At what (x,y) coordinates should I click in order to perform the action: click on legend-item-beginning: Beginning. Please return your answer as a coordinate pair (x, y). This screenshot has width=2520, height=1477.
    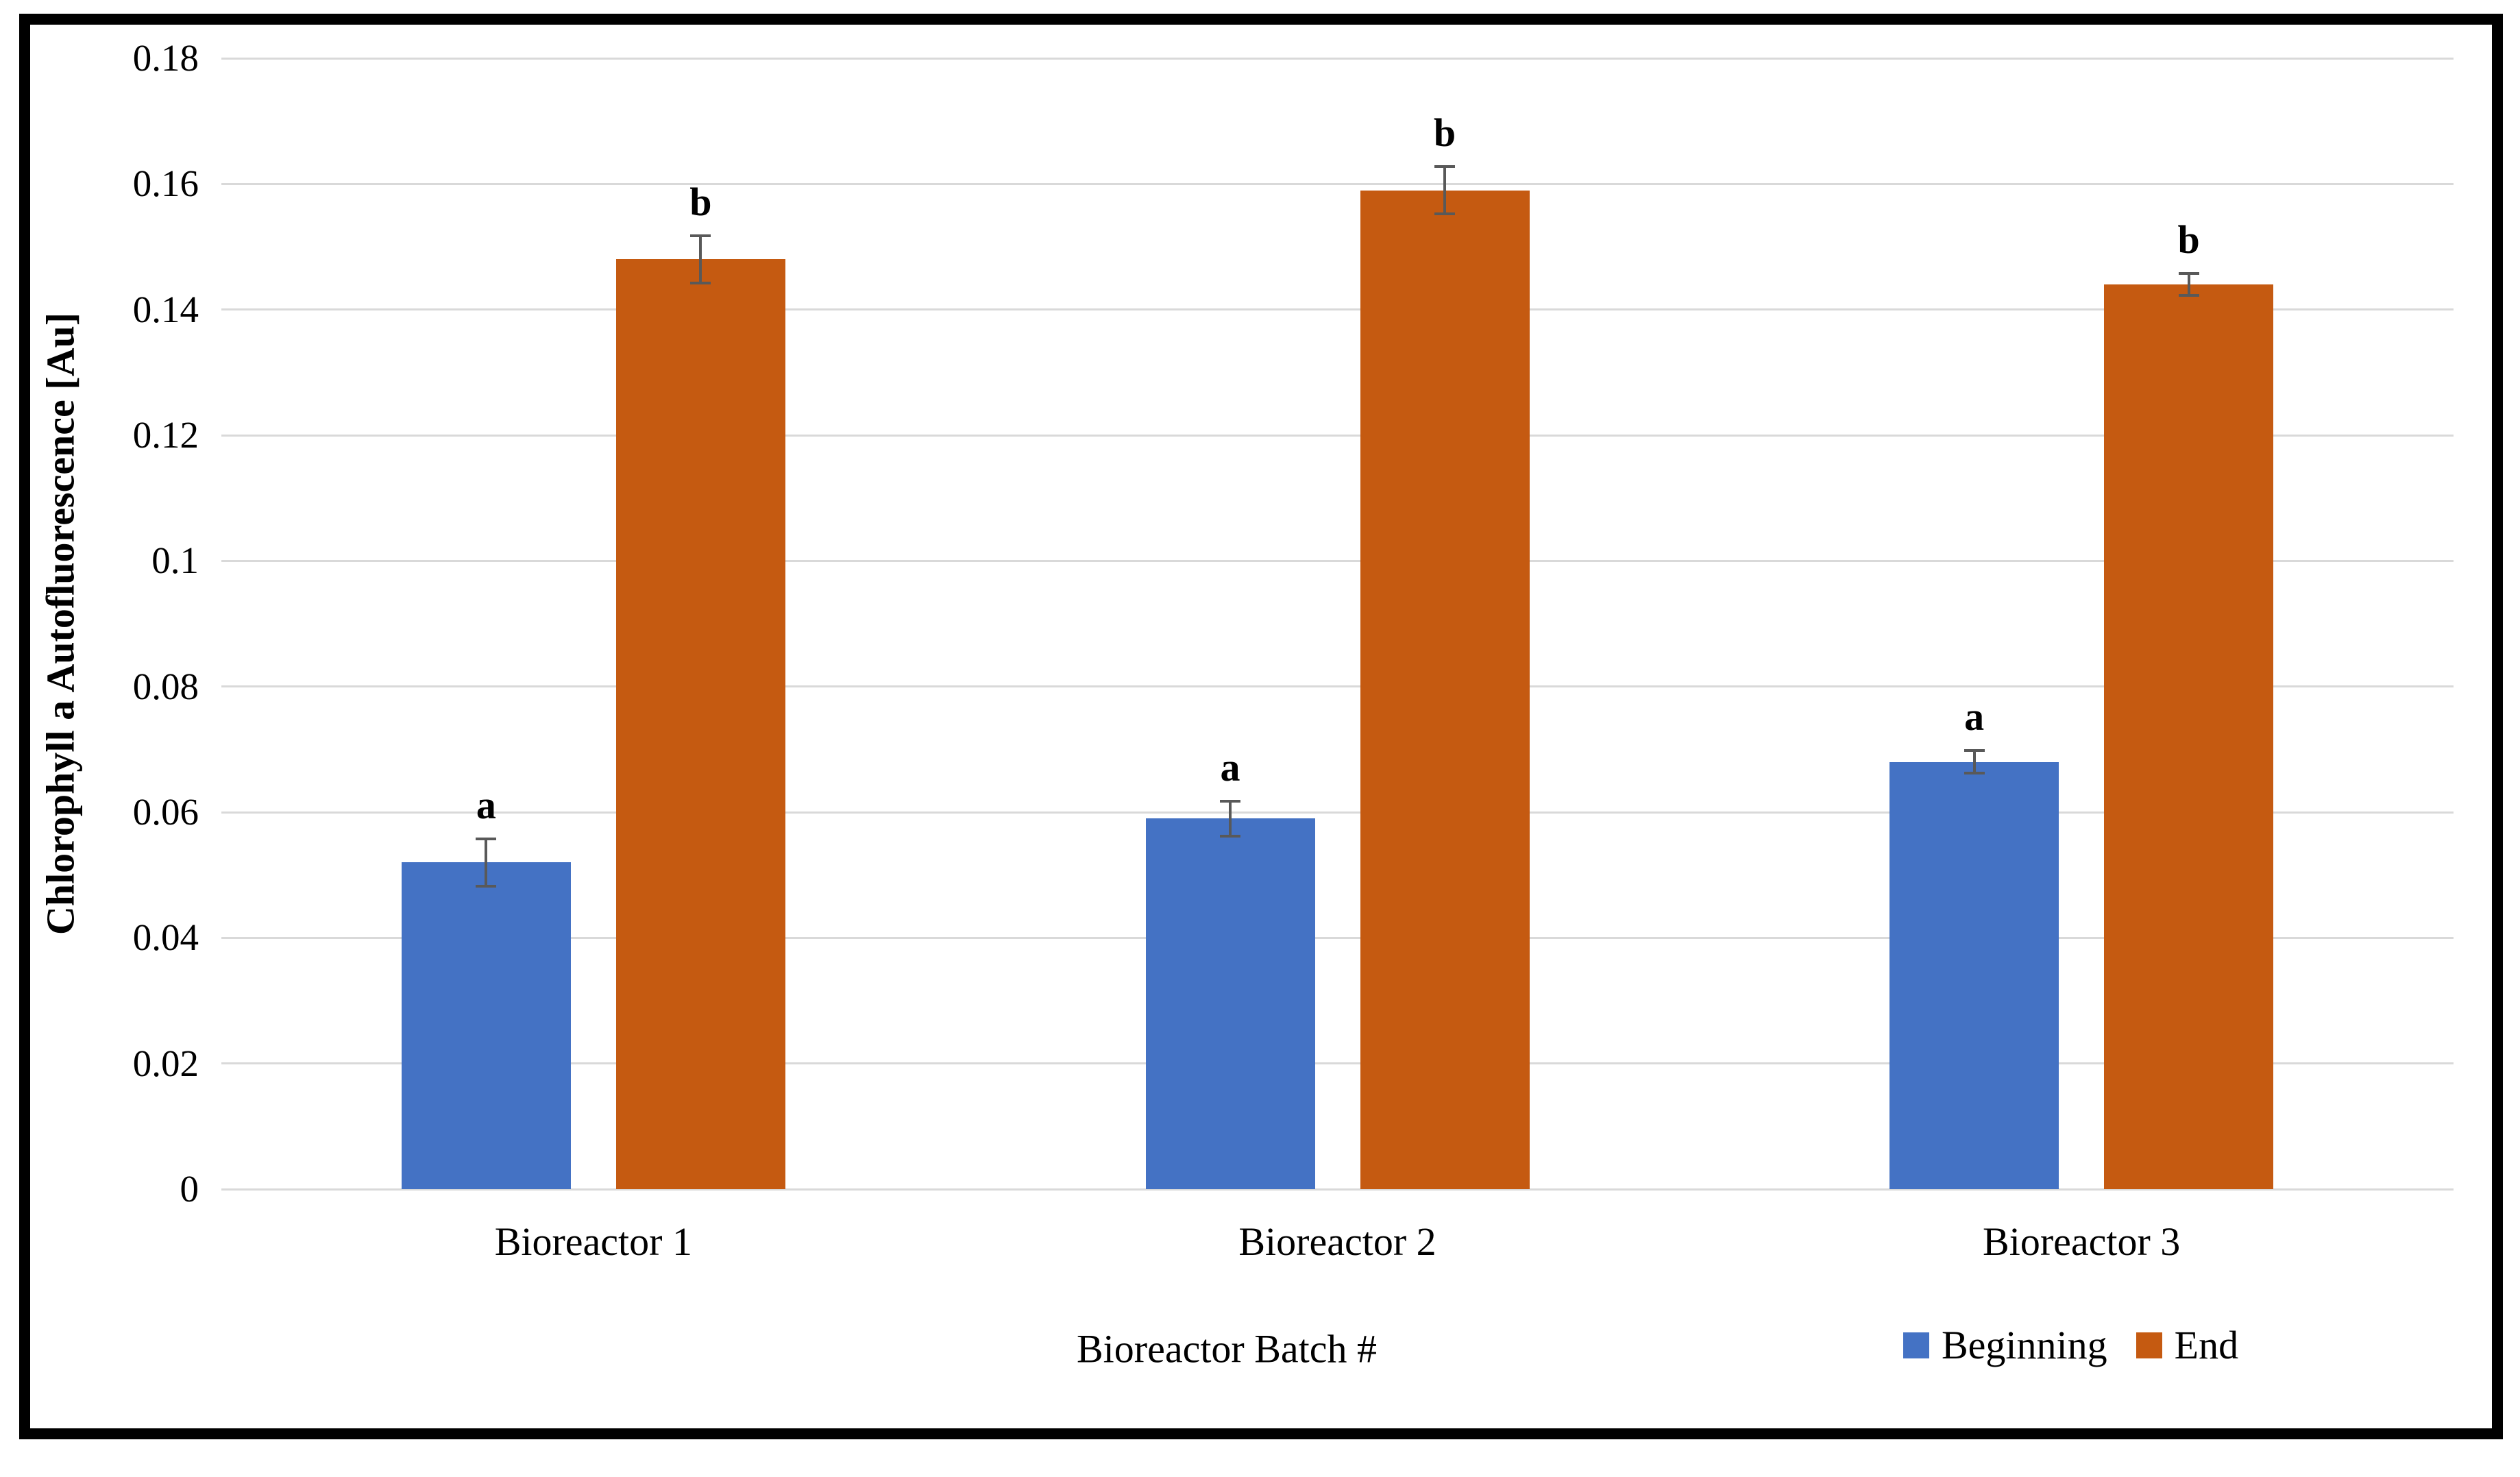
    Looking at the image, I should click on (2005, 1345).